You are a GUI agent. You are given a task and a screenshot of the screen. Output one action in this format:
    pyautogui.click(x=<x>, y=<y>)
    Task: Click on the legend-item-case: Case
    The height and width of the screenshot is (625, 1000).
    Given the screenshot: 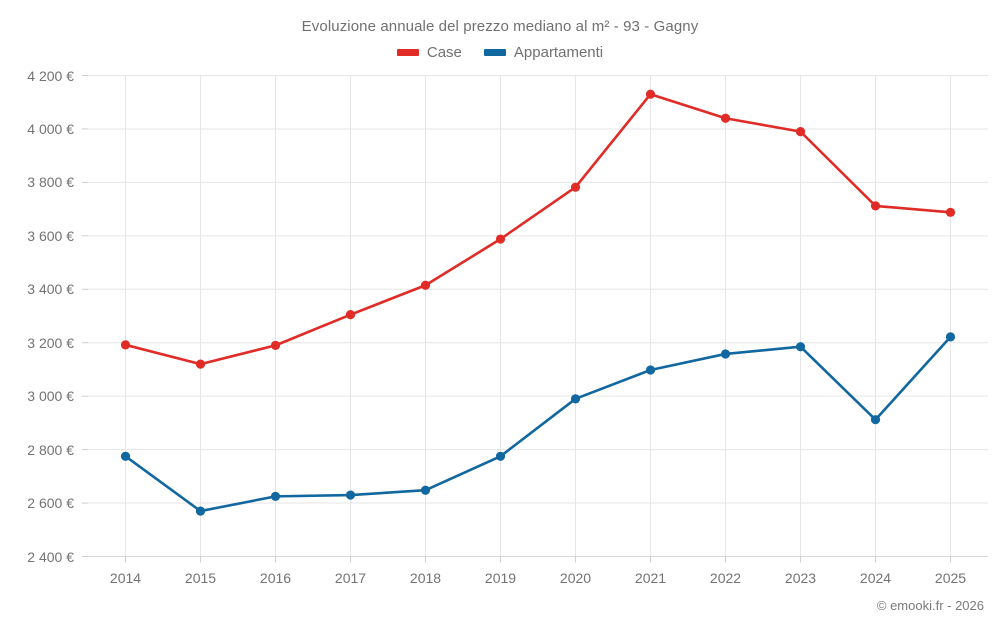 What is the action you would take?
    pyautogui.click(x=429, y=52)
    